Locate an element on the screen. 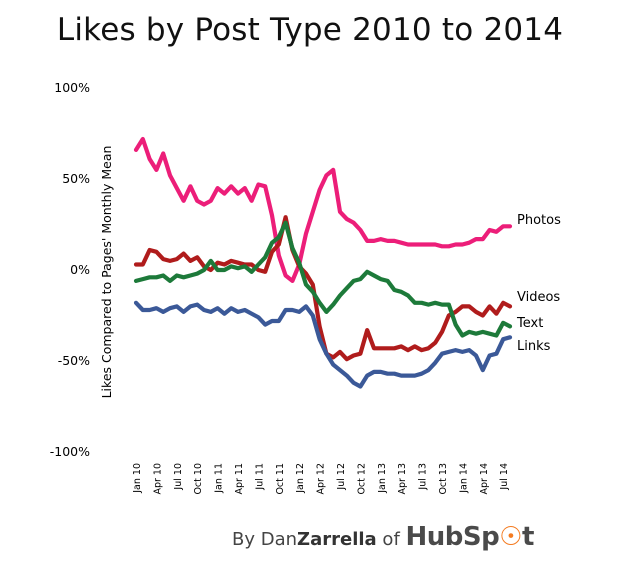  x-tick-label: Jul 14 is located at coordinates (504, 477).